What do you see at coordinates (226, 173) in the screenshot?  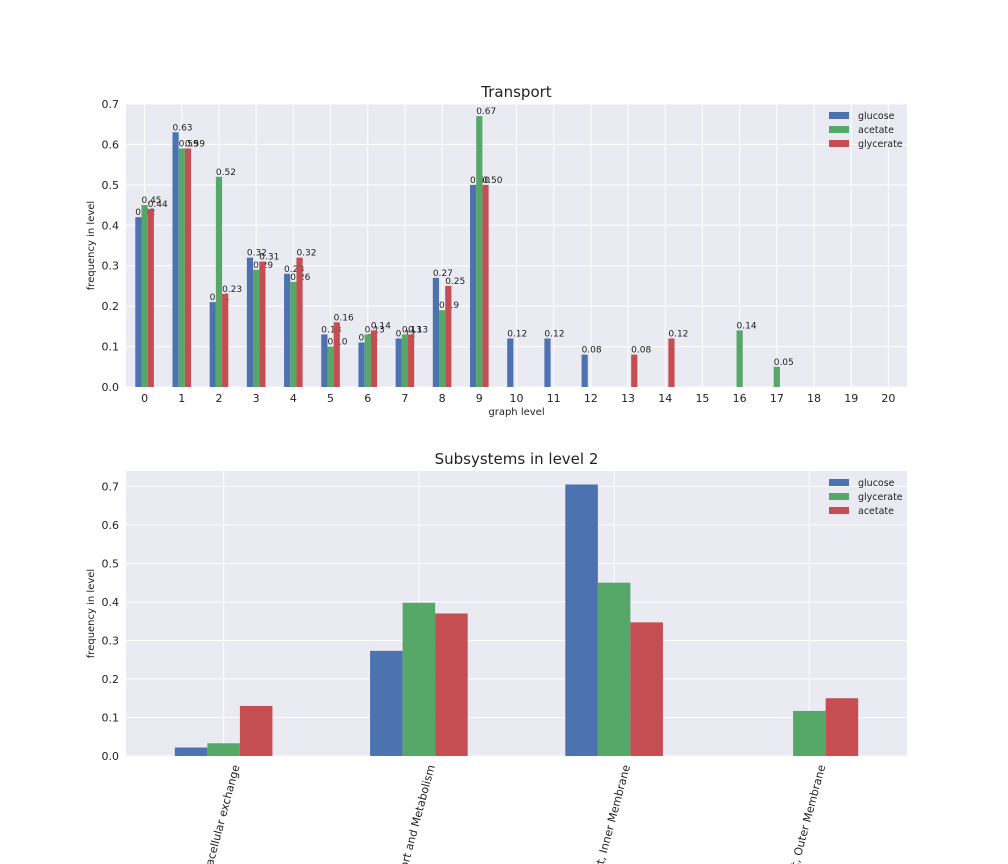 I see `data-label: 0.52` at bounding box center [226, 173].